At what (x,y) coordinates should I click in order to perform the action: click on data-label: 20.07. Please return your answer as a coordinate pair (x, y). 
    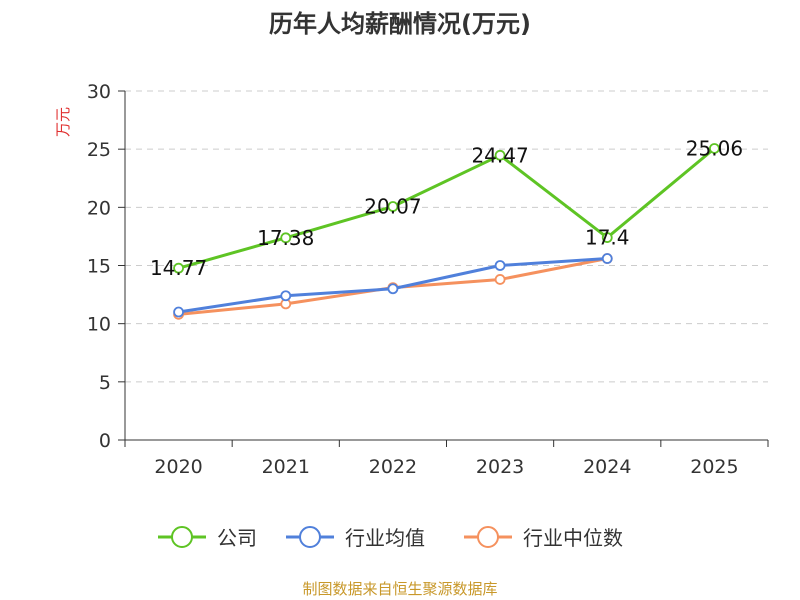
    Looking at the image, I should click on (392, 207).